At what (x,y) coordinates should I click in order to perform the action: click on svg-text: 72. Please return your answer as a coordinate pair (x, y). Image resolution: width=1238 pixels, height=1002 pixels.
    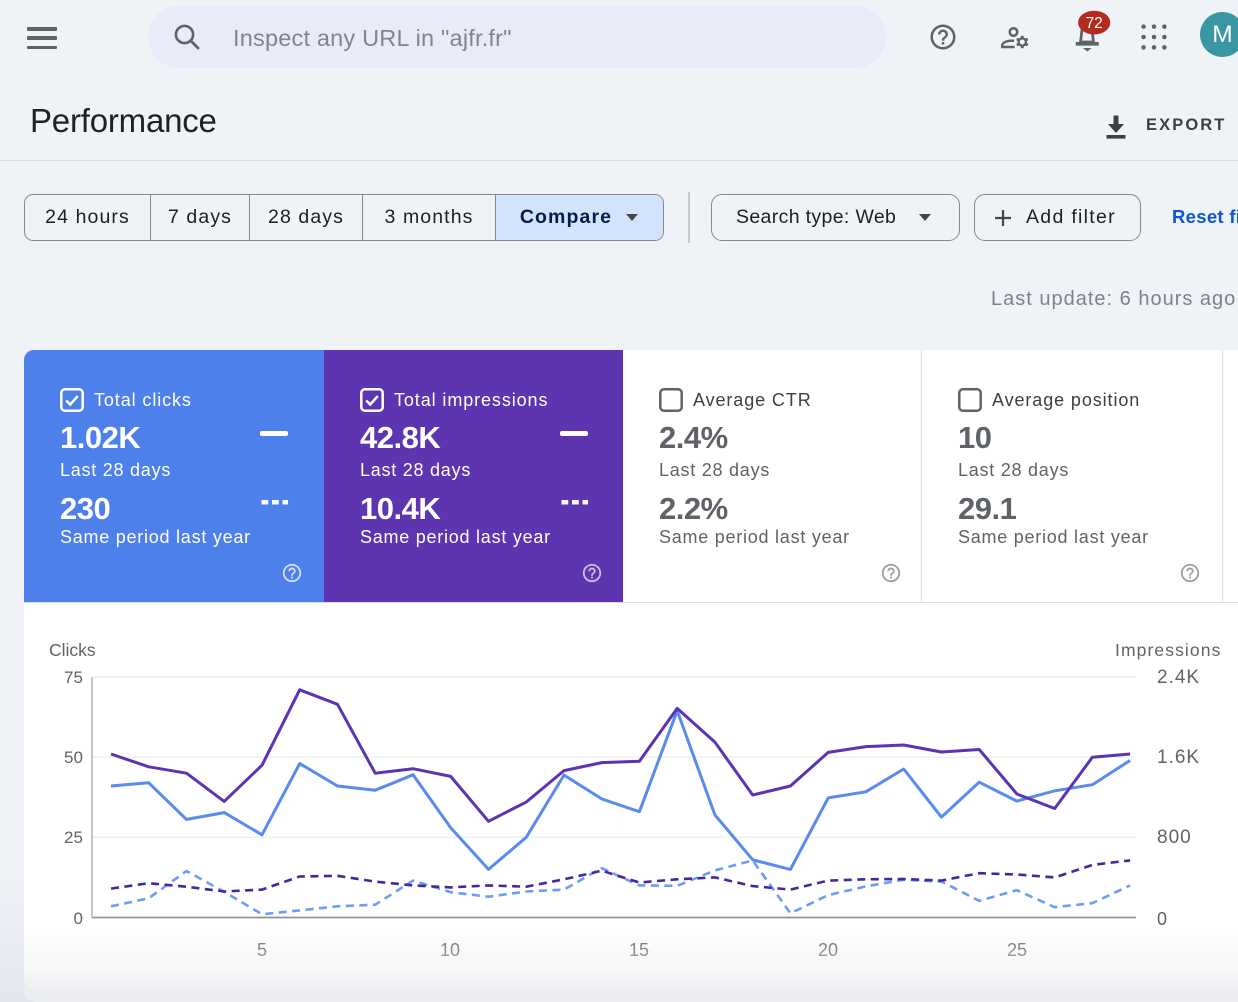
    Looking at the image, I should click on (1094, 23).